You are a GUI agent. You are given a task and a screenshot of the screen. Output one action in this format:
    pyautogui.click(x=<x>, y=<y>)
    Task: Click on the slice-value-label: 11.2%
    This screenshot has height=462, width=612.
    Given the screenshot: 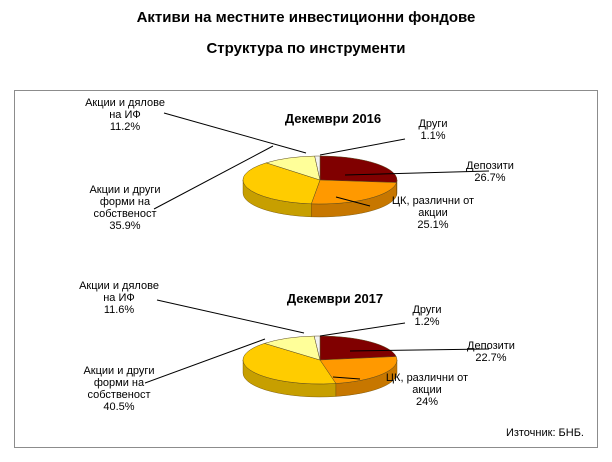 What is the action you would take?
    pyautogui.click(x=125, y=127)
    